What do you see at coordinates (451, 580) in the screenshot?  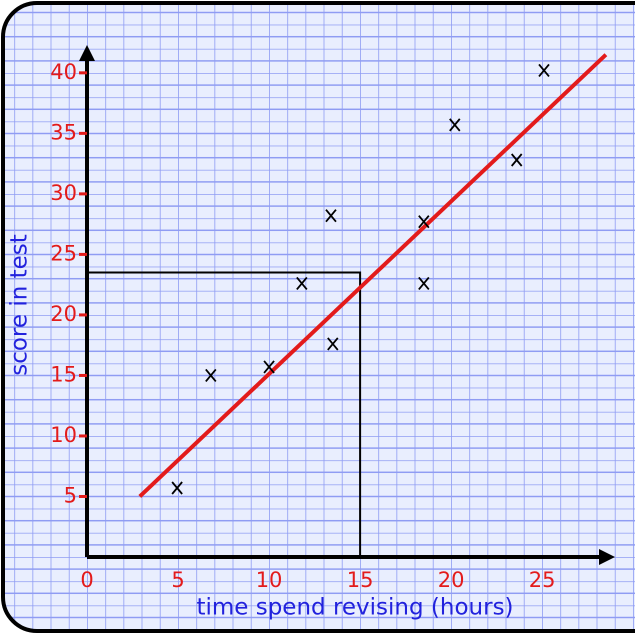 I see `x-tick-label: 20` at bounding box center [451, 580].